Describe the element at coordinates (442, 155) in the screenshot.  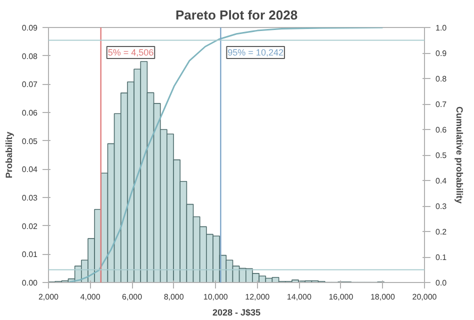
I see `y2-tick-label: 0.5` at that location.